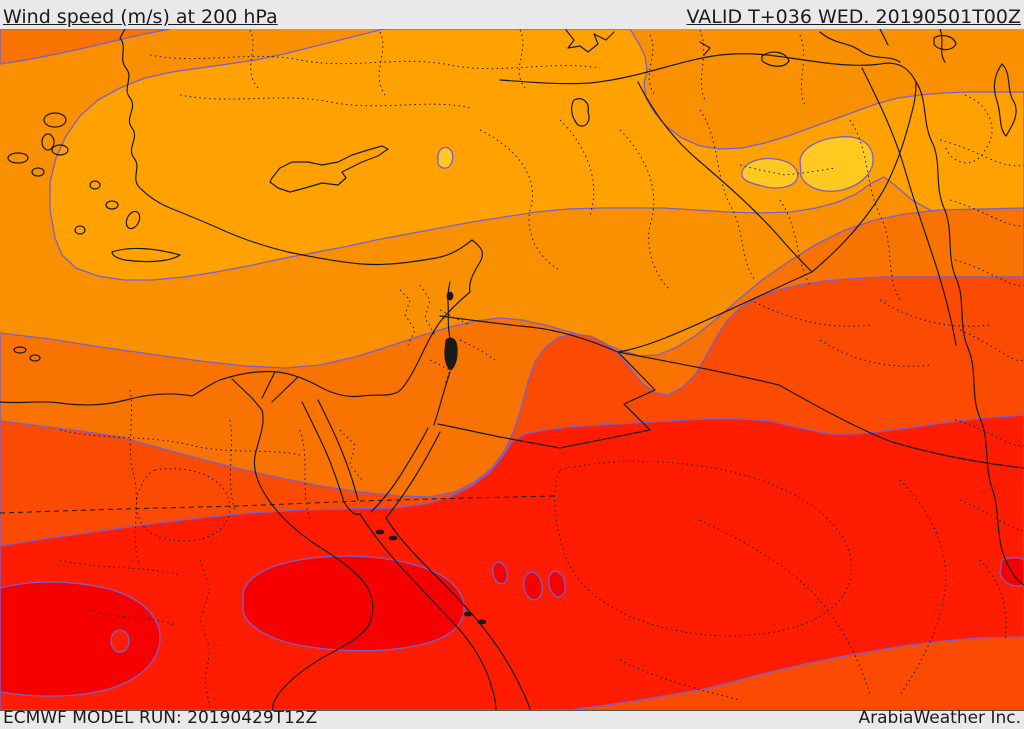 The height and width of the screenshot is (729, 1024). Describe the element at coordinates (580, 112) in the screenshot. I see `lake-tuz` at that location.